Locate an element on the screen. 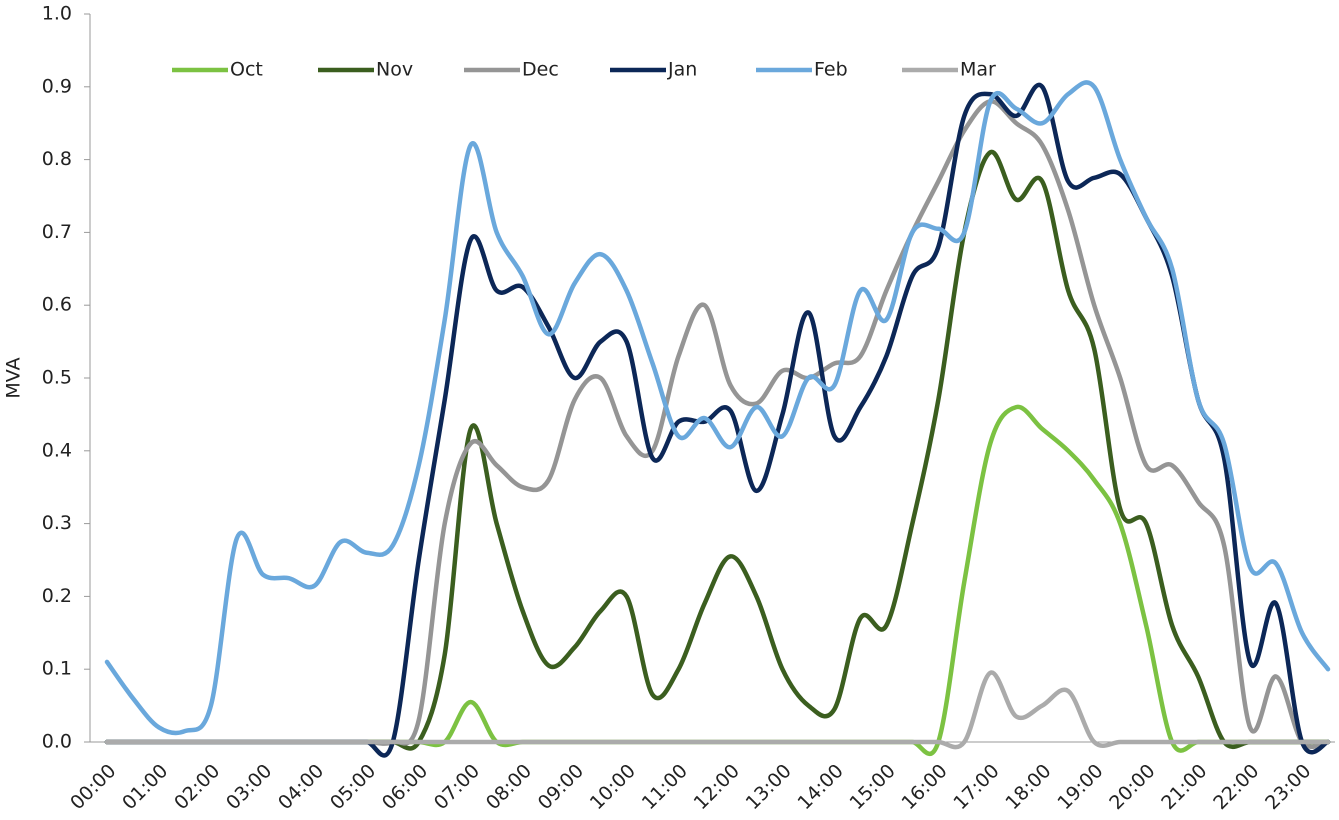 This screenshot has width=1339, height=820. y-tick-label: 0.7 is located at coordinates (57, 232).